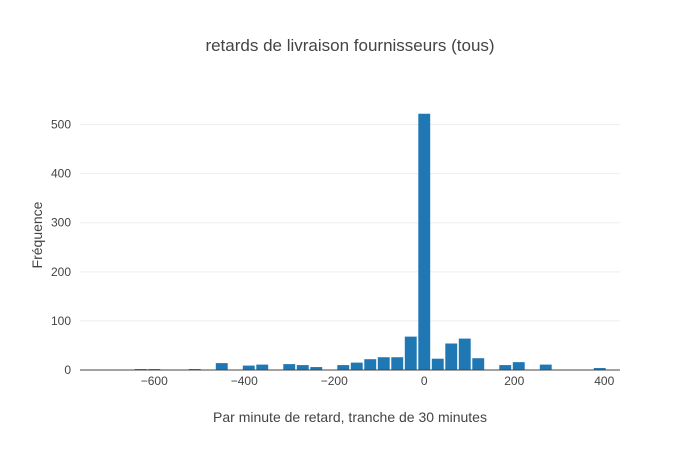 The width and height of the screenshot is (700, 450). What do you see at coordinates (61, 174) in the screenshot?
I see `y-tick-label: 400` at bounding box center [61, 174].